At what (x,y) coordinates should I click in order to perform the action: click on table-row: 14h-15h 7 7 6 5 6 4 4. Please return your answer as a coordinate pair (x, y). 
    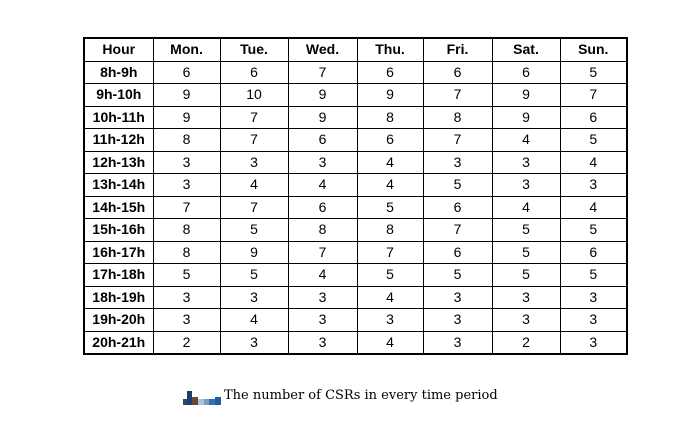
    Looking at the image, I should click on (355, 207).